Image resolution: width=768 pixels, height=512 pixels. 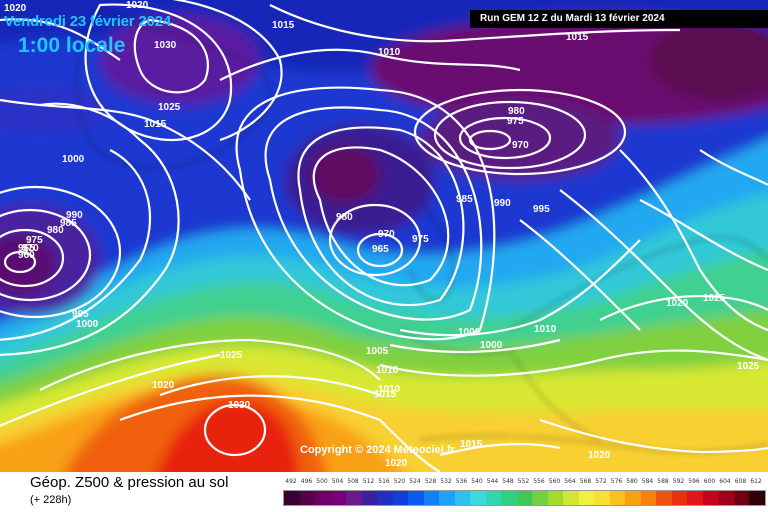 What do you see at coordinates (415, 481) in the screenshot?
I see `scale-label: 524` at bounding box center [415, 481].